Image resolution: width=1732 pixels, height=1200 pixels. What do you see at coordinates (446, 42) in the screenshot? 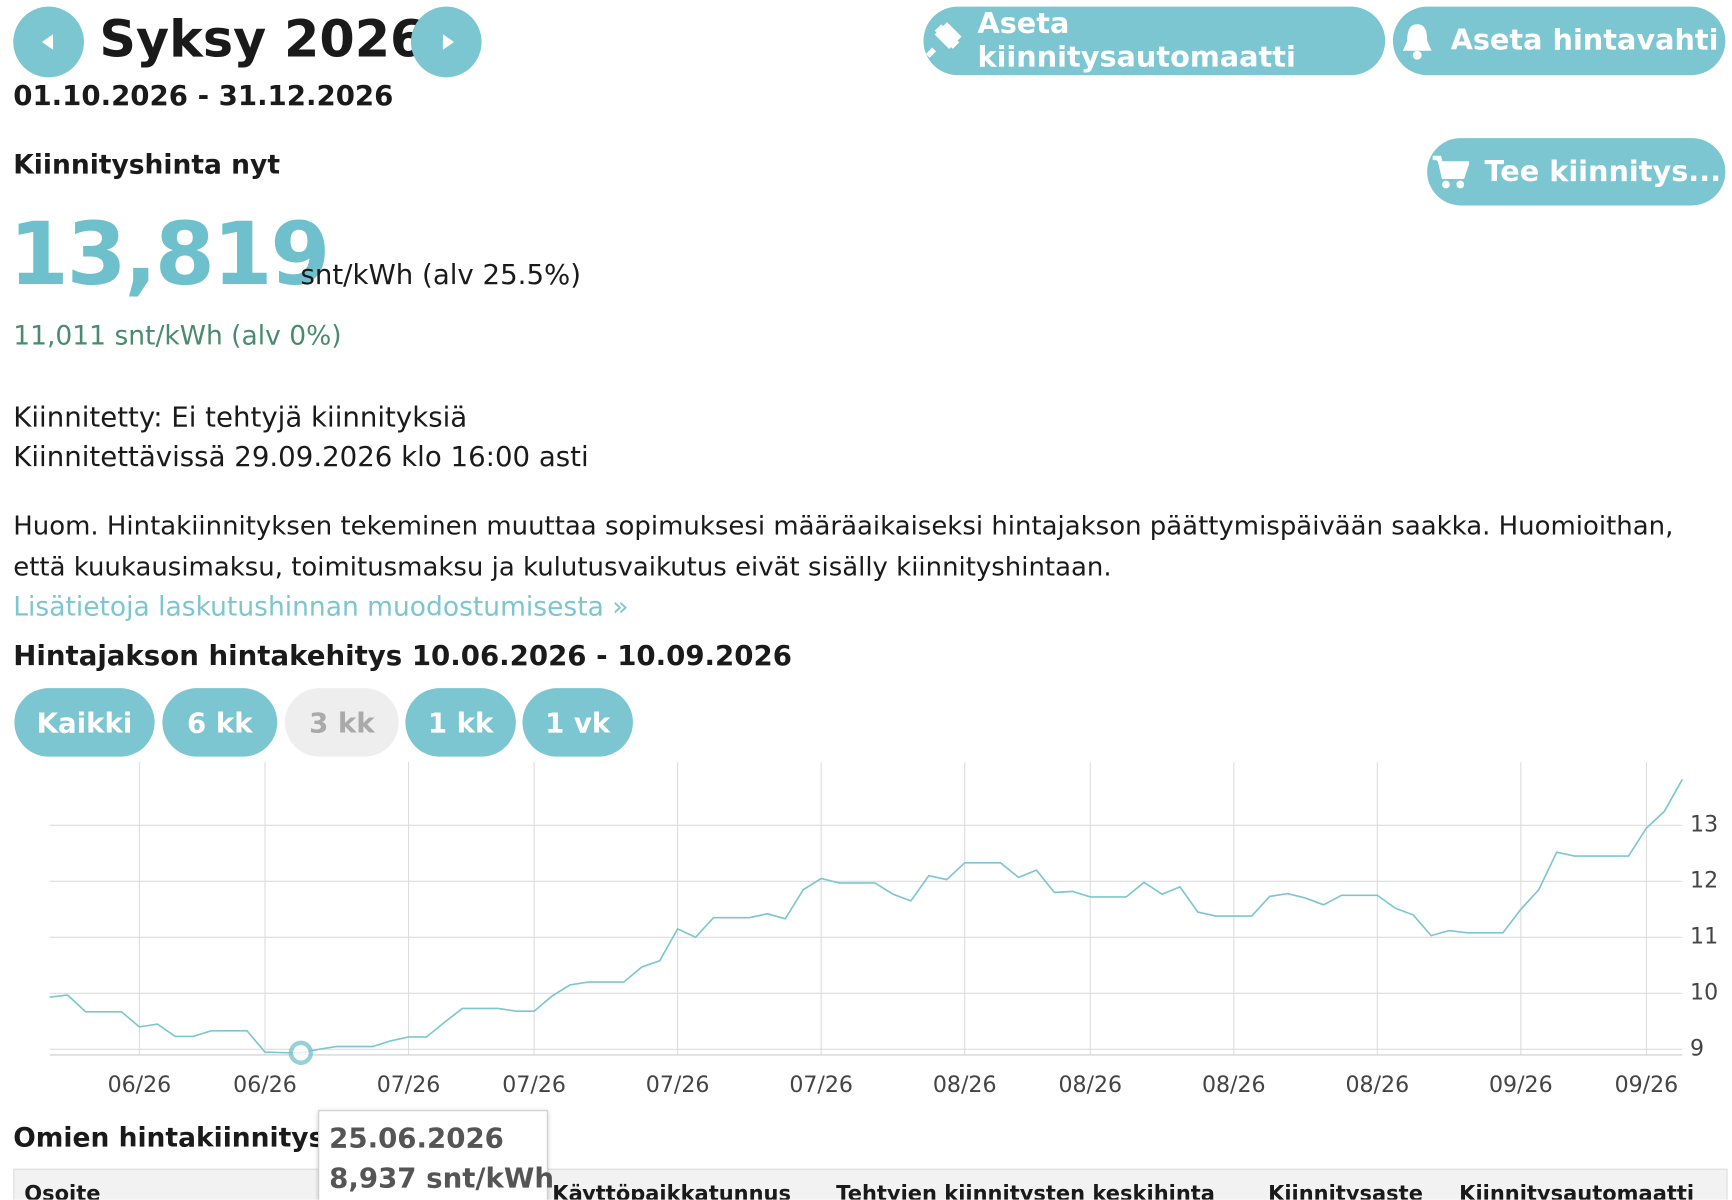
I see `next-button` at bounding box center [446, 42].